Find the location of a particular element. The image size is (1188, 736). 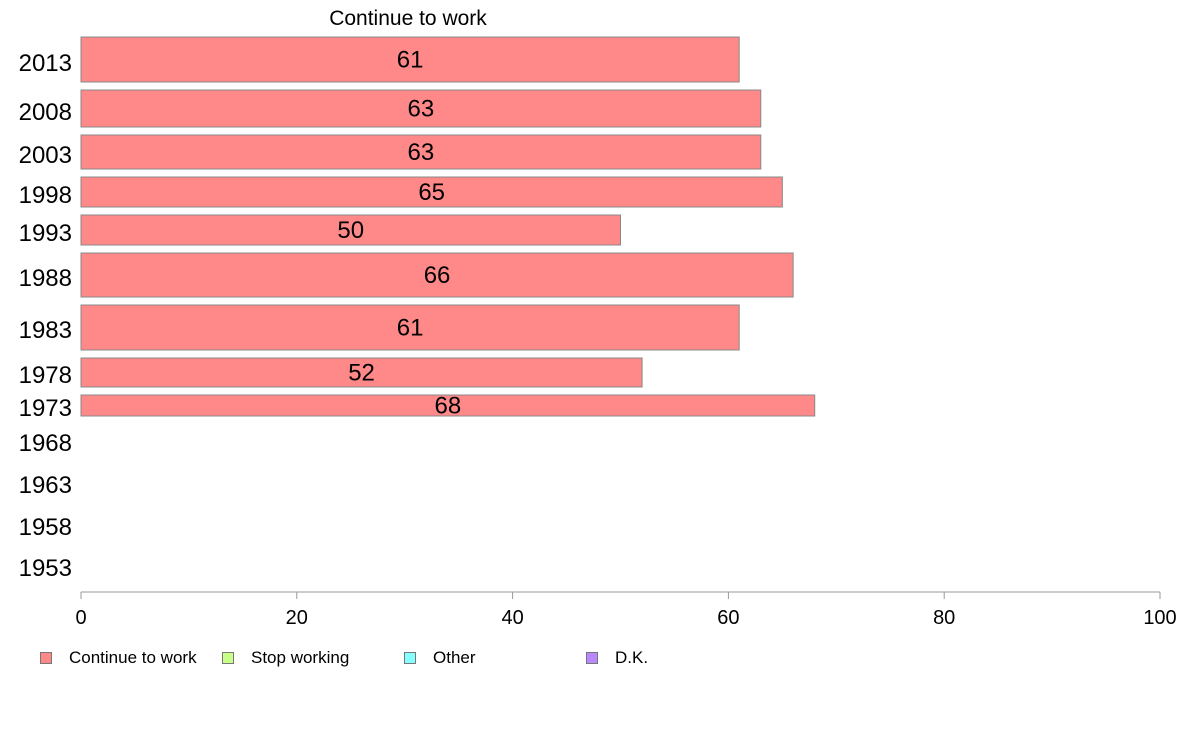

y-tick-label-1993: 1993 is located at coordinates (45, 233).